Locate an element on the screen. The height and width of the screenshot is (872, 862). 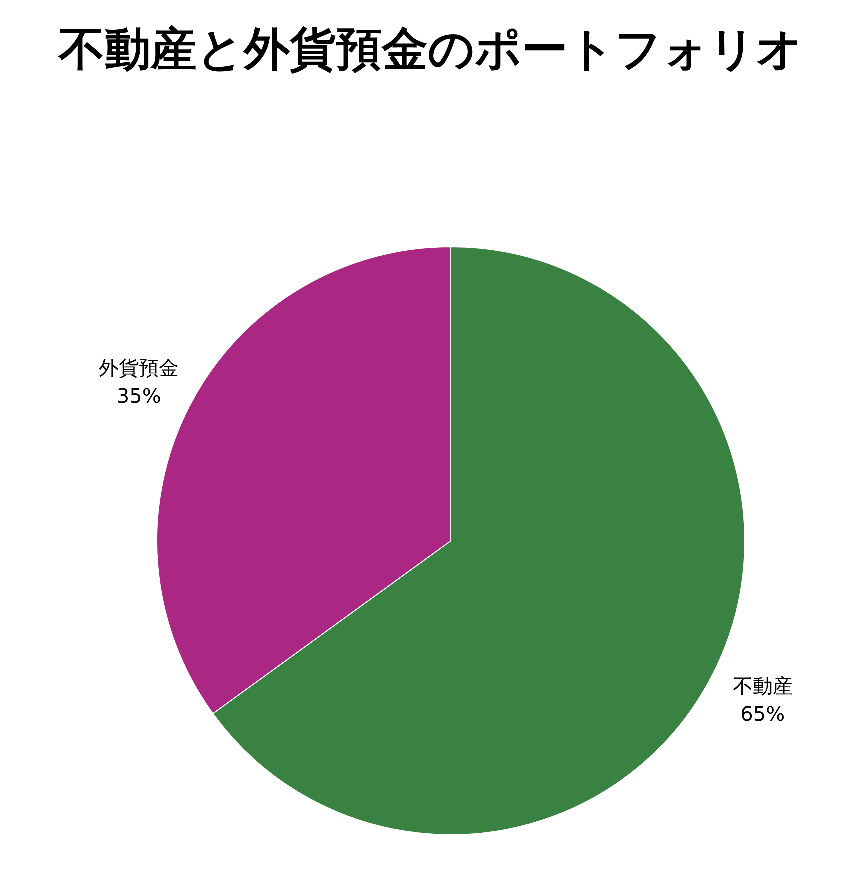
slice-label: 不動産 is located at coordinates (762, 686).